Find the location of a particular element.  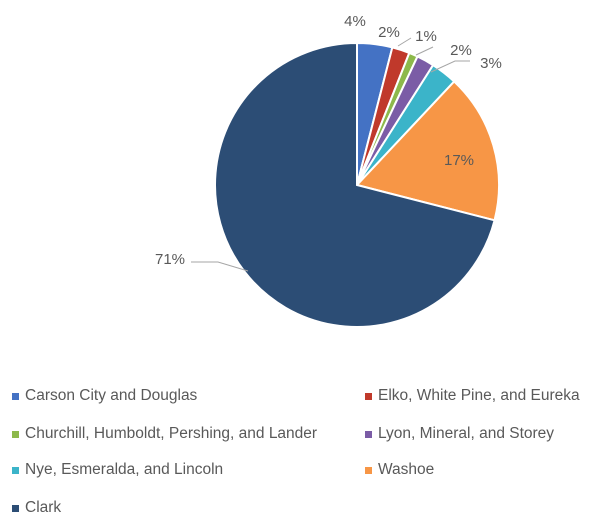

legend-label-nye: Nye, Esmeralda, and Lincoln is located at coordinates (124, 469).